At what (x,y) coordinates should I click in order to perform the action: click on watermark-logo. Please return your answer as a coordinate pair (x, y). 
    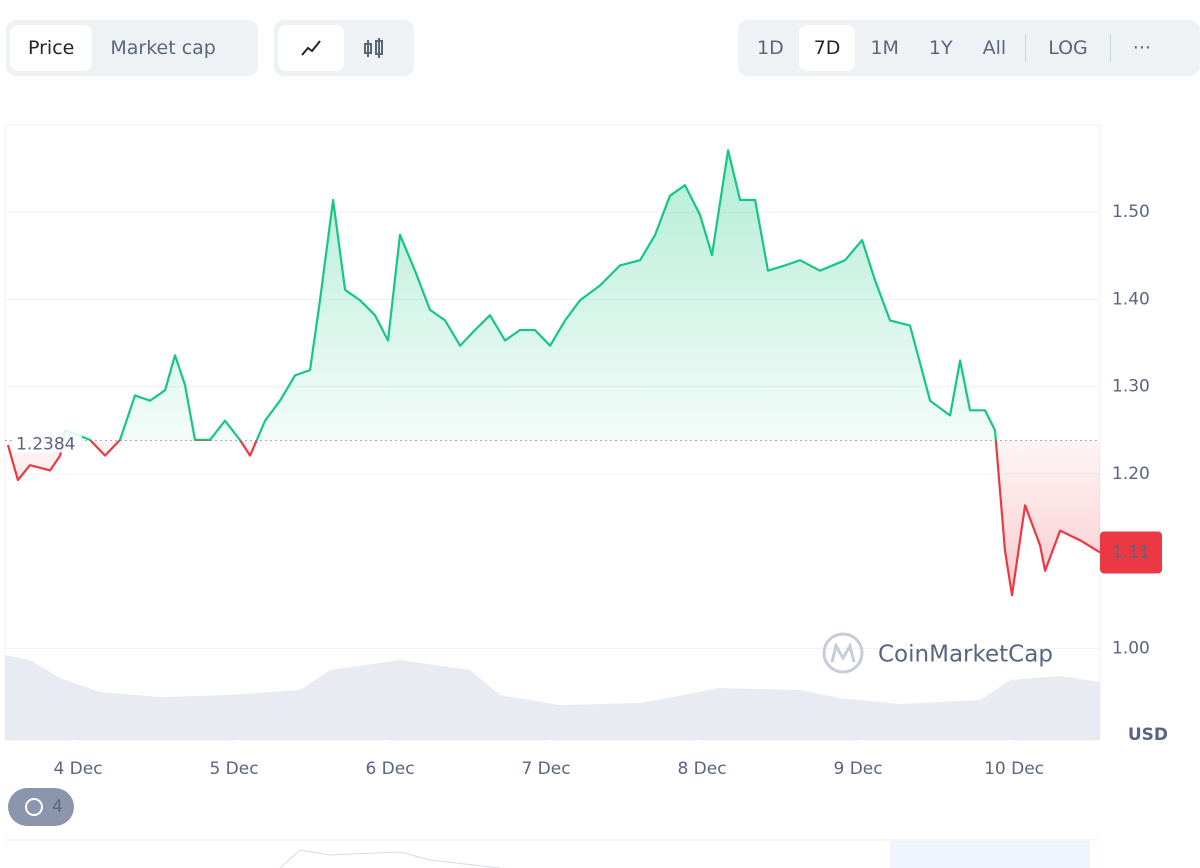
    Looking at the image, I should click on (843, 653).